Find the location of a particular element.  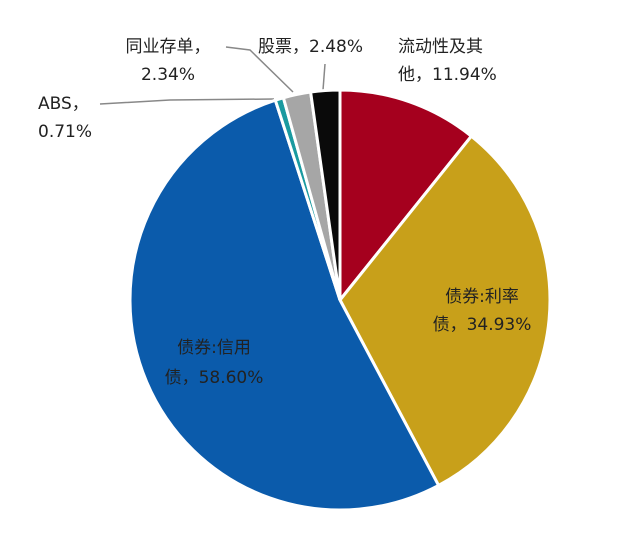

slice-label: 0.71% is located at coordinates (65, 132).